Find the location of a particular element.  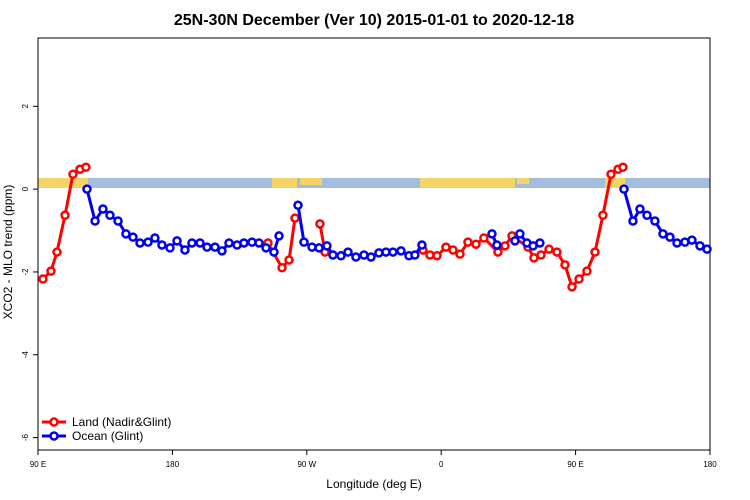

y-axis-label: XCO2 - MLO trend (ppm) is located at coordinates (8, 252).